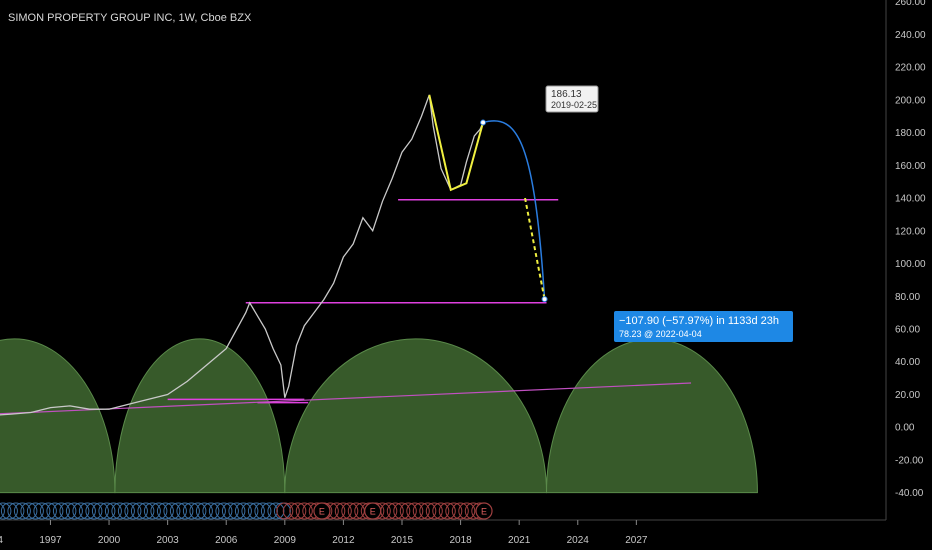 The image size is (932, 550). I want to click on y-tick-label: 180.00, so click(910, 133).